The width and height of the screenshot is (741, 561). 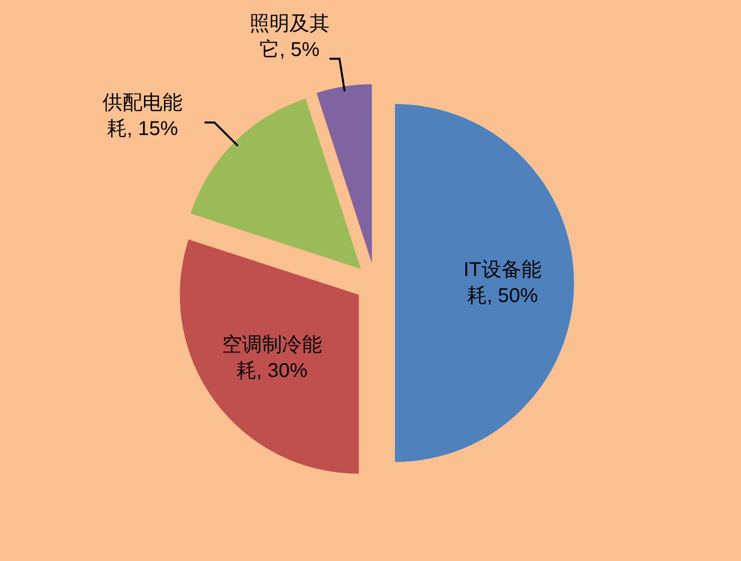 I want to click on slice-label: 供配电能耗, 15%, so click(x=142, y=116).